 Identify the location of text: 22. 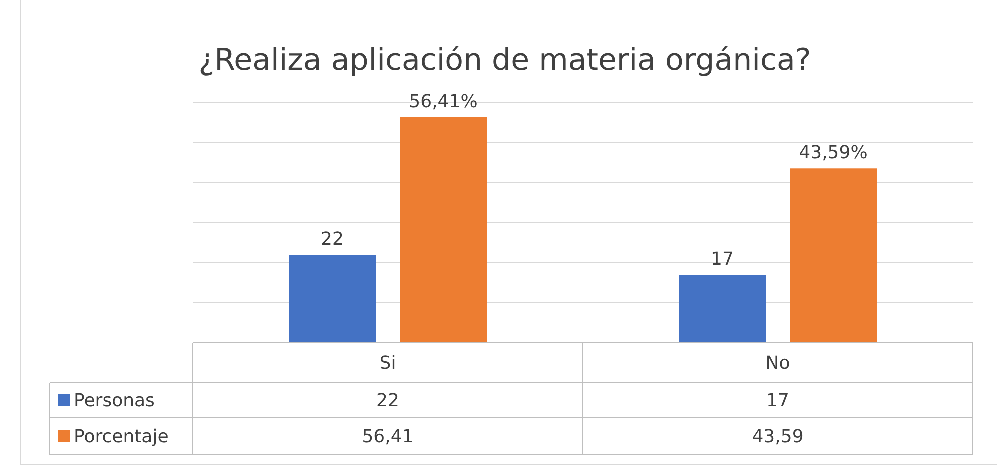
(388, 401).